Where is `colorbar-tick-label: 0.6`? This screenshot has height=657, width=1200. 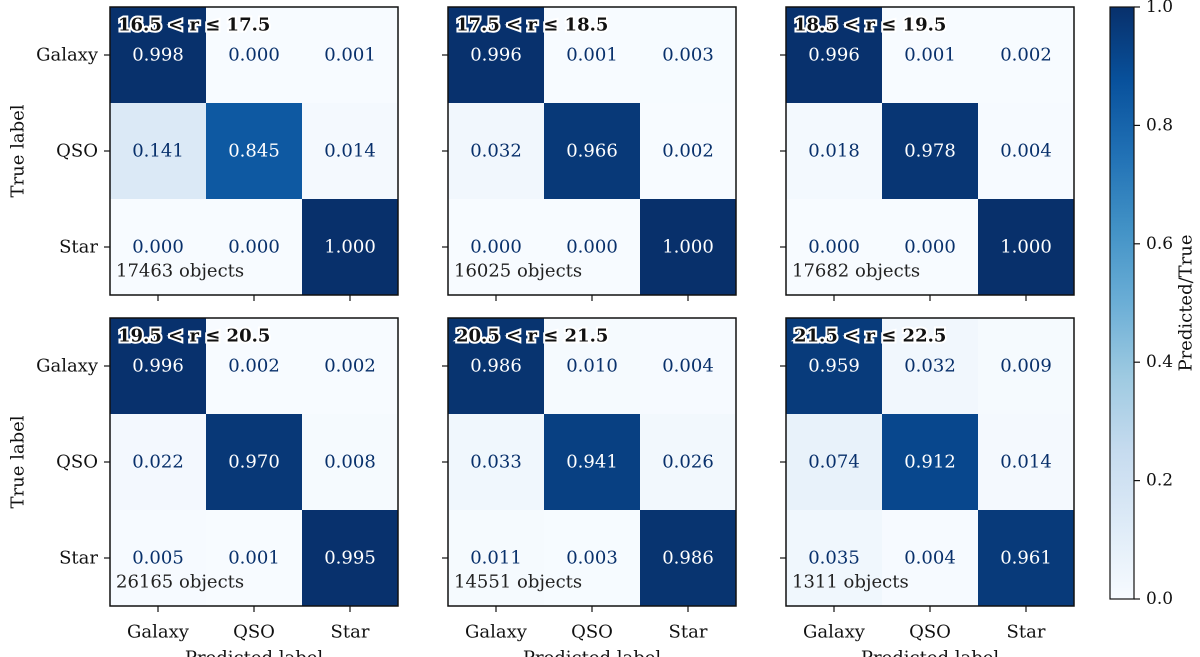 colorbar-tick-label: 0.6 is located at coordinates (1159, 244).